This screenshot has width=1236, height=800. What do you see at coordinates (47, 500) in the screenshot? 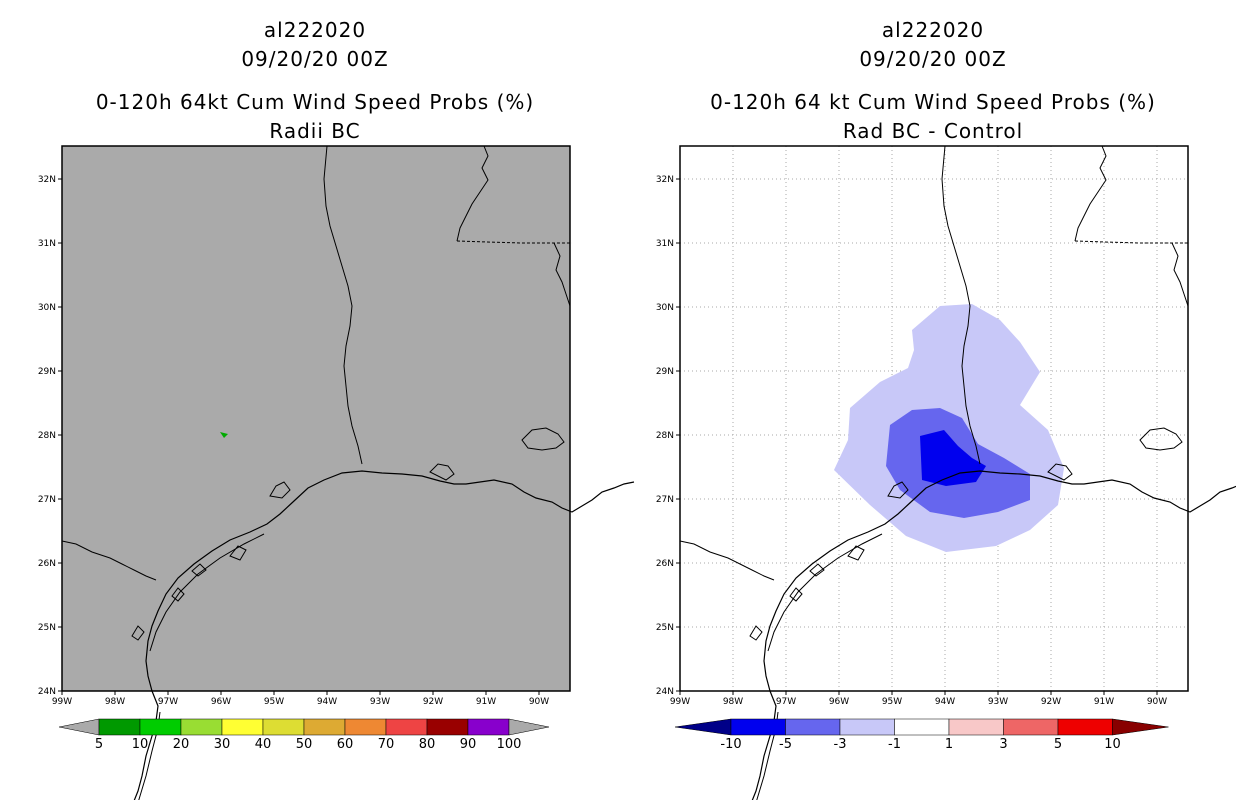
I see `left-lat-label: 27N` at bounding box center [47, 500].